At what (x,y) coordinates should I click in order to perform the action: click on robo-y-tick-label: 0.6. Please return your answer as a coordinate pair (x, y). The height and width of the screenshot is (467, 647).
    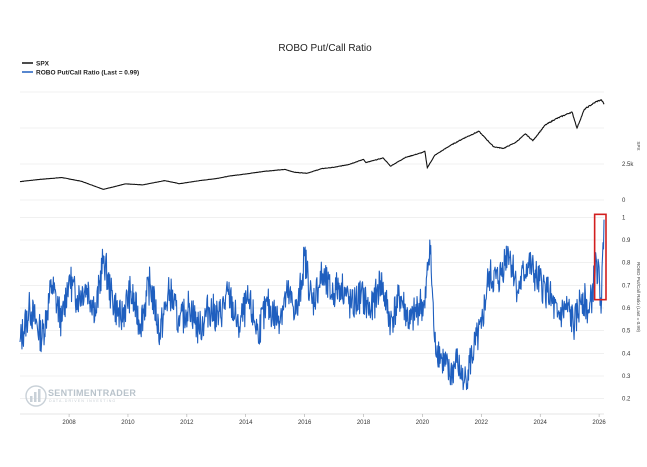
    Looking at the image, I should click on (626, 309).